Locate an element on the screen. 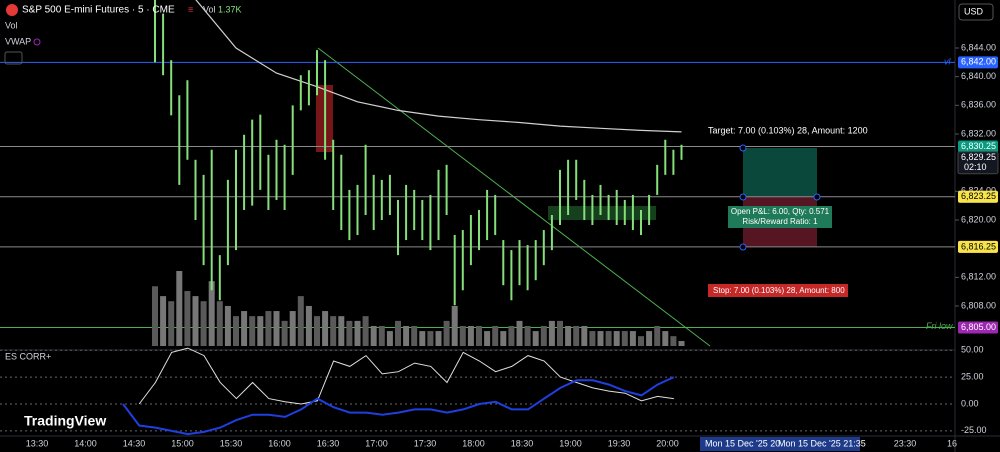  line-note: Fri low is located at coordinates (939, 326).